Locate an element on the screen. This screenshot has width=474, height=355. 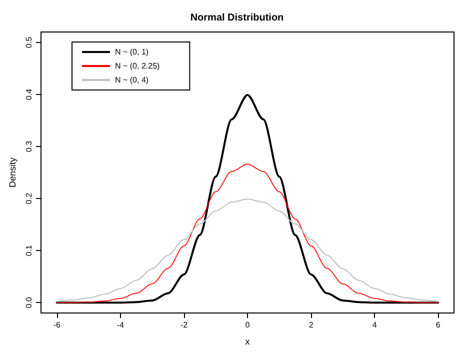
y-tick-label: 0.0 is located at coordinates (29, 302).